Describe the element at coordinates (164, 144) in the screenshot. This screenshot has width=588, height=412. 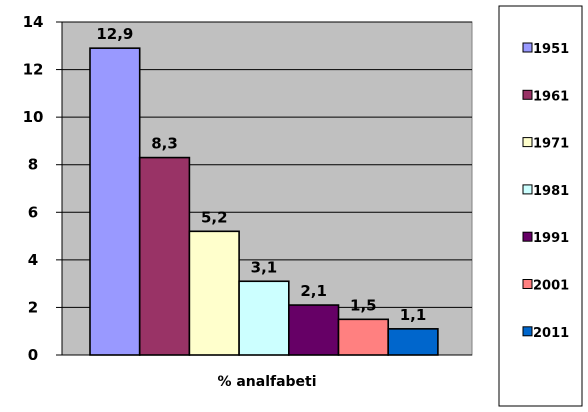
I see `data-label-1961: 8,3` at that location.